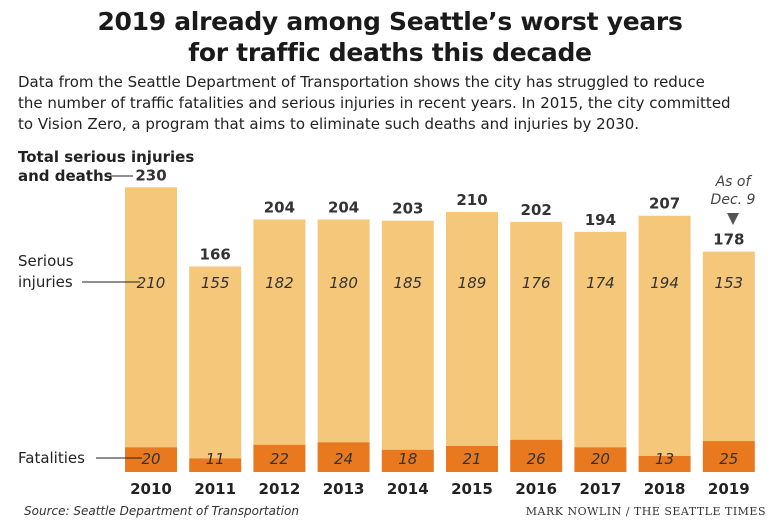  Describe the element at coordinates (472, 489) in the screenshot. I see `year-tick-label: 2015` at that location.